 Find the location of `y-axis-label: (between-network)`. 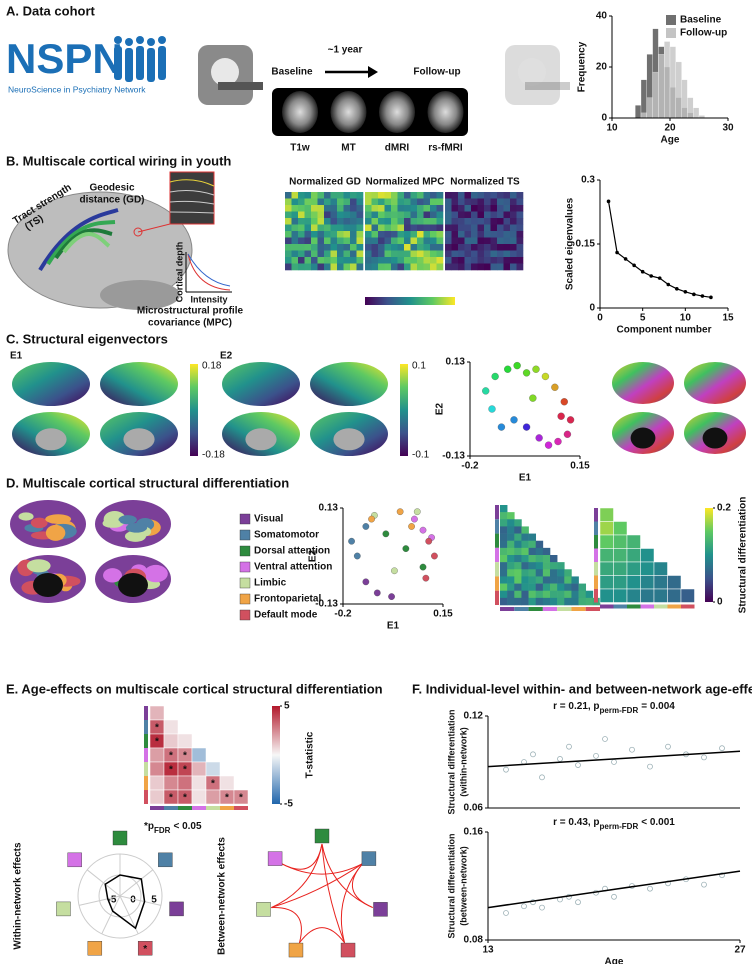

y-axis-label: (between-network) is located at coordinates (463, 886).